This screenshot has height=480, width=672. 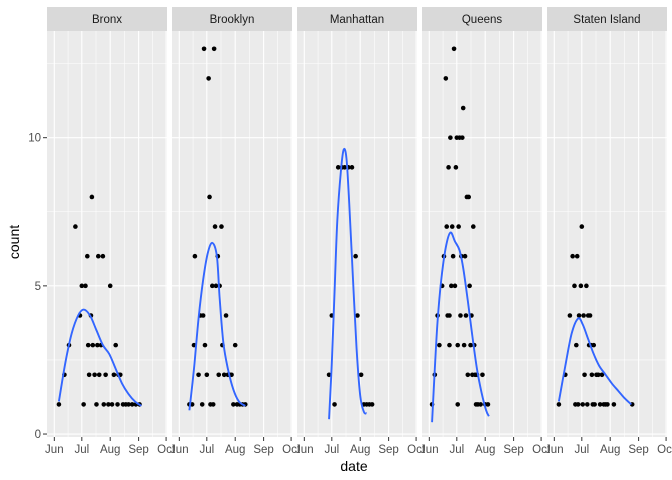 What do you see at coordinates (38, 435) in the screenshot?
I see `y-tick-label: 0` at bounding box center [38, 435].